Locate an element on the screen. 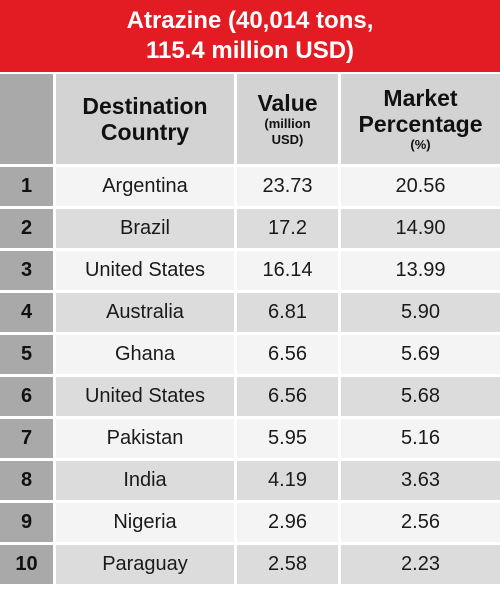  title-line-2: 115.4 million USD) is located at coordinates (250, 50).